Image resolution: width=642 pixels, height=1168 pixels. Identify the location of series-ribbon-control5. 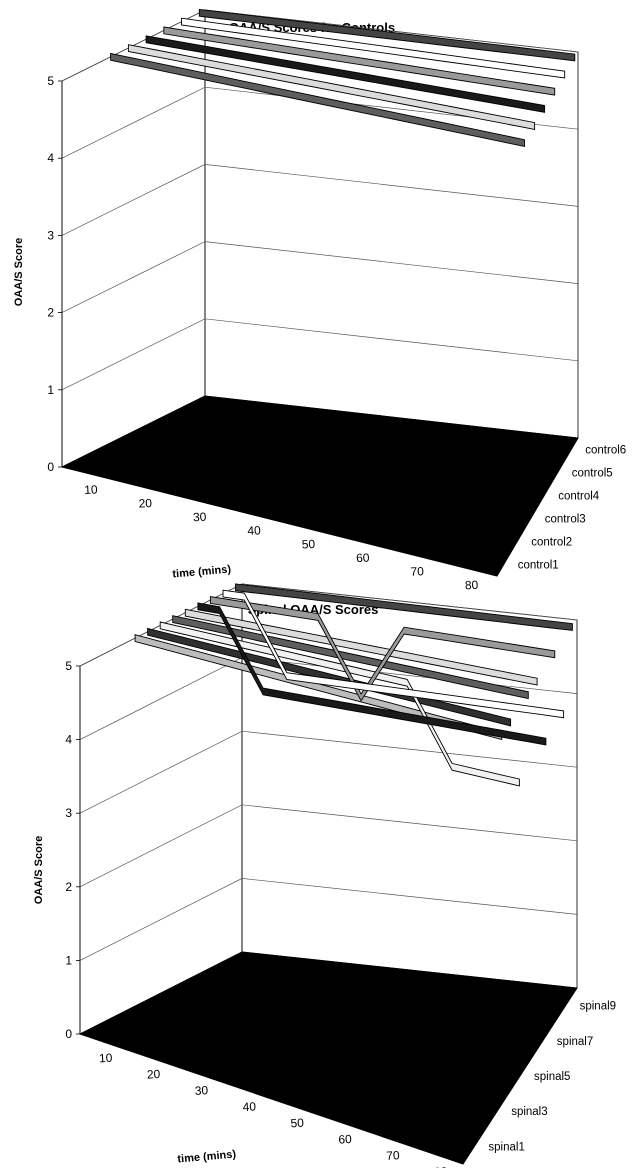
(331, 87).